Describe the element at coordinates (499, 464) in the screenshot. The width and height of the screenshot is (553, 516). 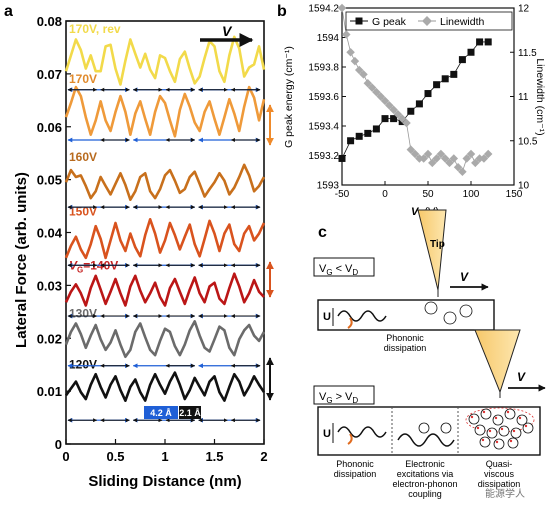
I see `quasi-viscous-1: Quasi-` at that location.